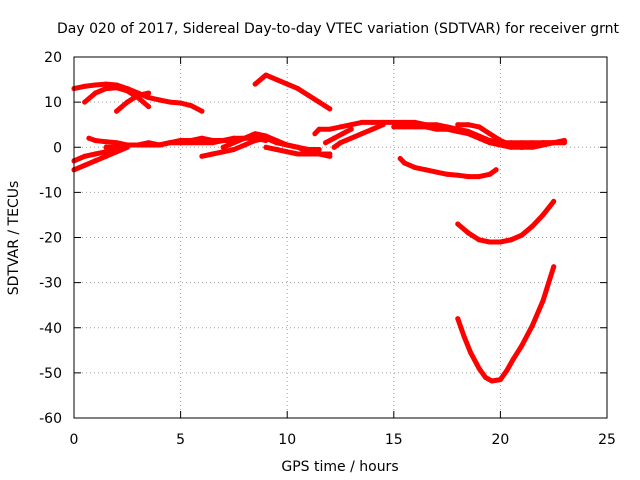 This screenshot has width=640, height=480. What do you see at coordinates (339, 467) in the screenshot?
I see `x-axis-title: GPS time / hours` at bounding box center [339, 467].